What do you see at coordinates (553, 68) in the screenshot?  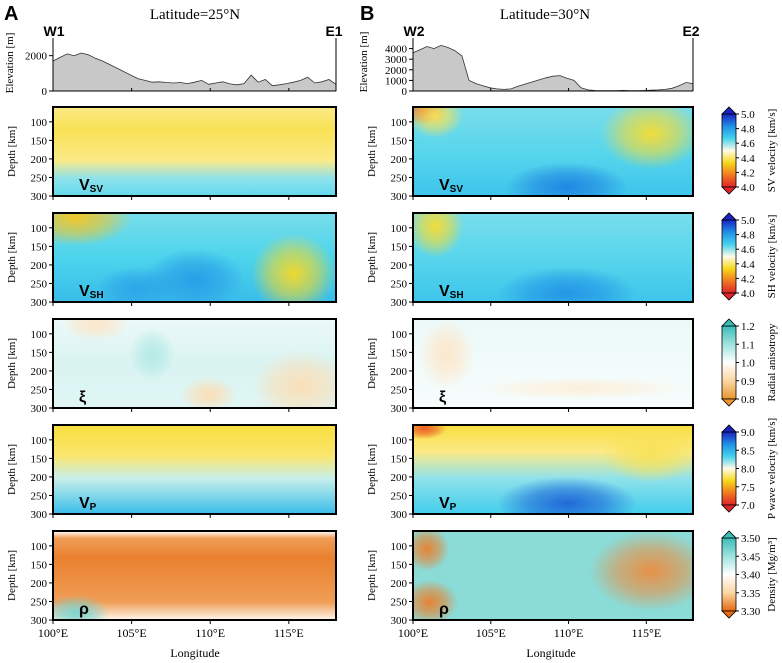 I see `elevation-profile` at bounding box center [553, 68].